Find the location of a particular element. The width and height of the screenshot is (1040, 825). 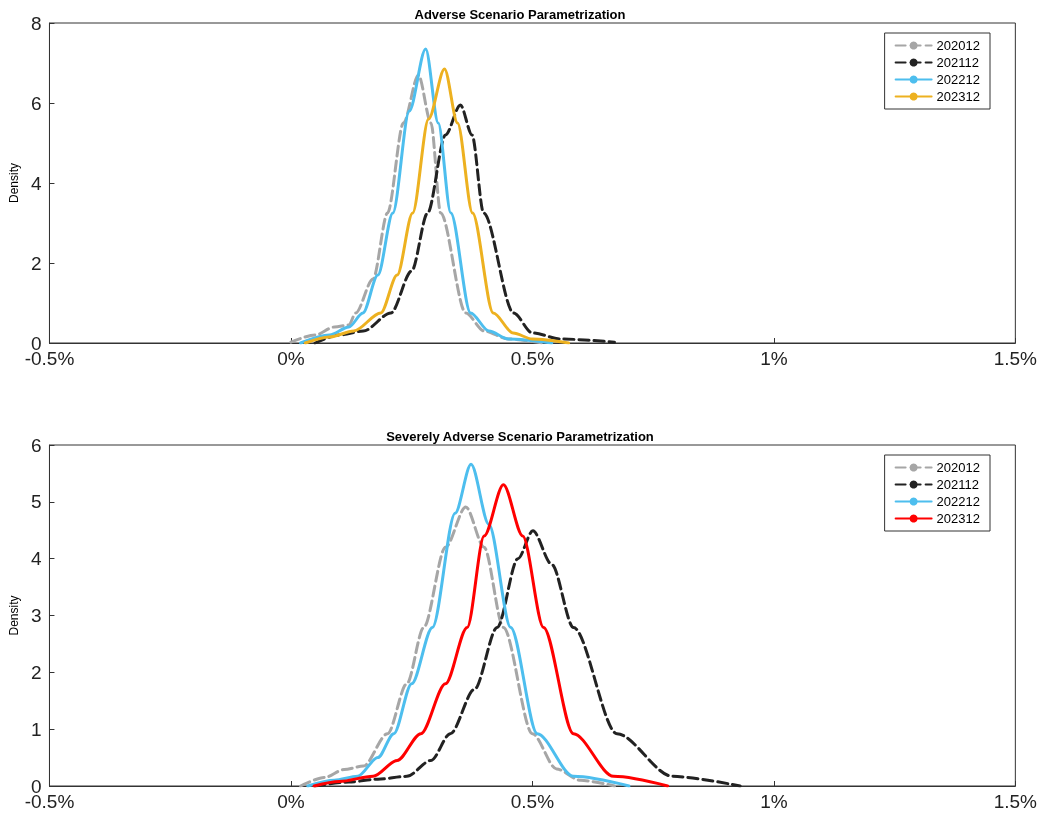

y-tick-label: 3 is located at coordinates (36, 615).